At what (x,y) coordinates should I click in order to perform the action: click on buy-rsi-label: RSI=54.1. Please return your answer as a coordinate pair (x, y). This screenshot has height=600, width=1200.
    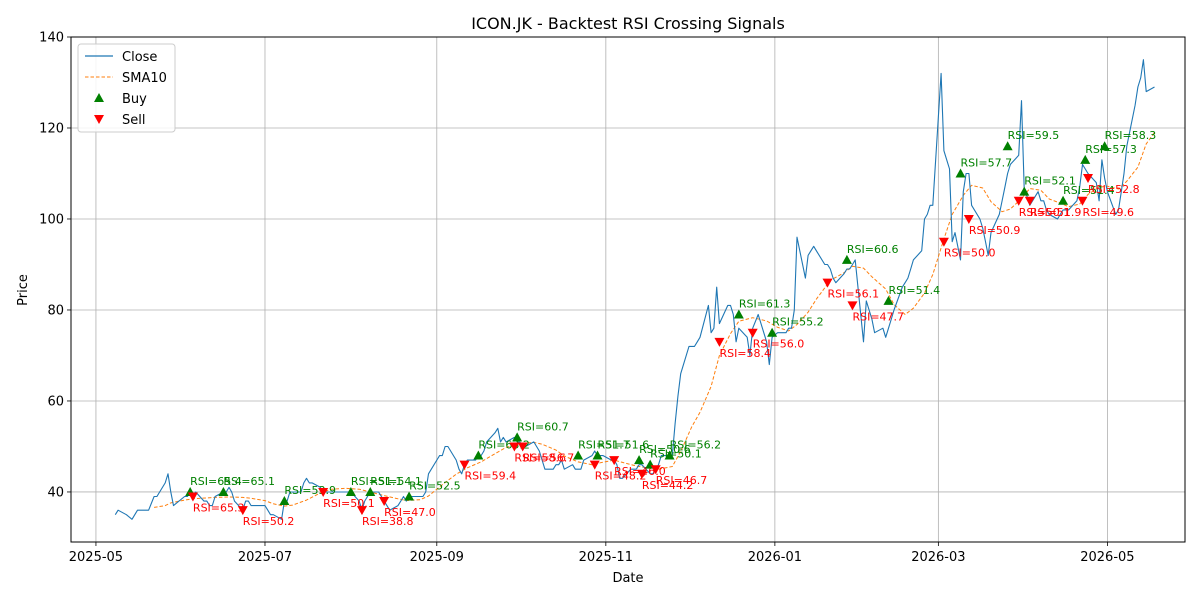
    Looking at the image, I should click on (396, 481).